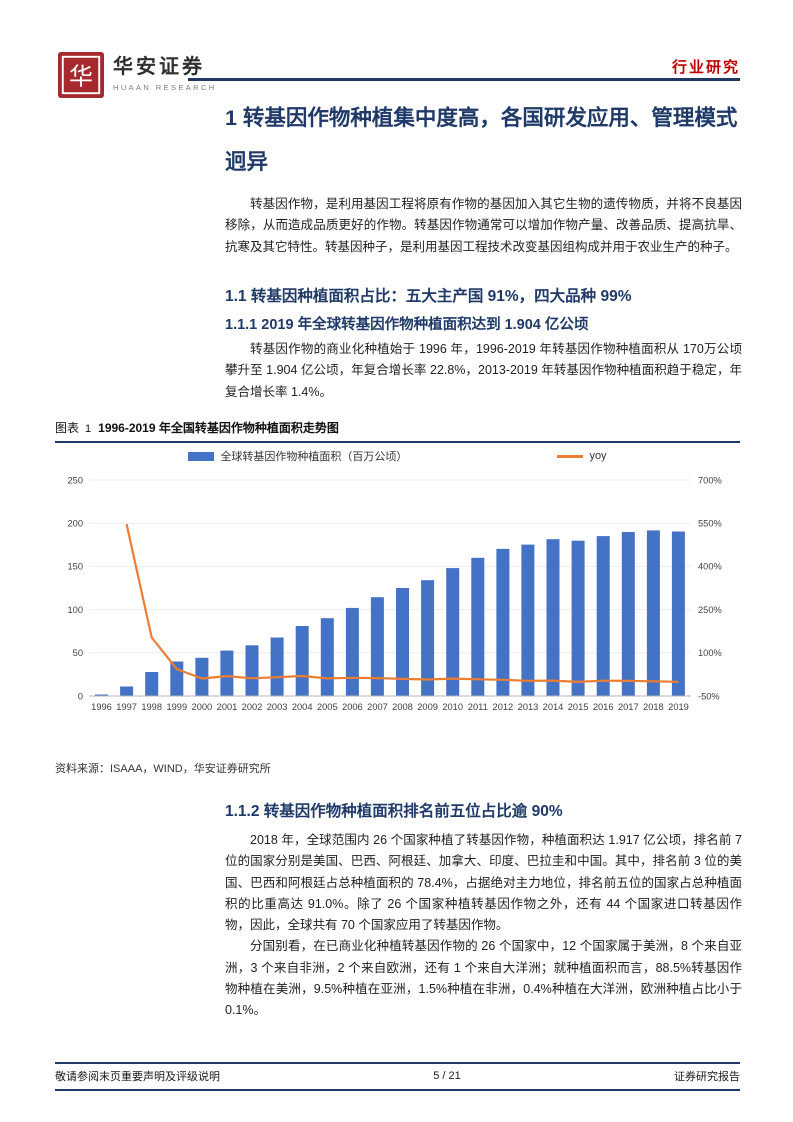 This screenshot has width=793, height=1122. Describe the element at coordinates (553, 707) in the screenshot. I see `svg-text: 2014` at that location.